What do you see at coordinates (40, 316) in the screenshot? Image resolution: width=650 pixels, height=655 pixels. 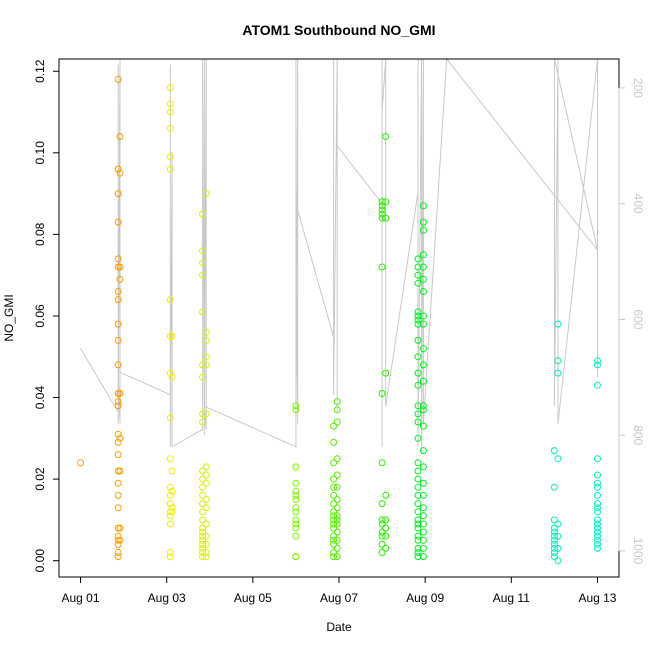 I see `y-tick-label: 0.06` at bounding box center [40, 316].